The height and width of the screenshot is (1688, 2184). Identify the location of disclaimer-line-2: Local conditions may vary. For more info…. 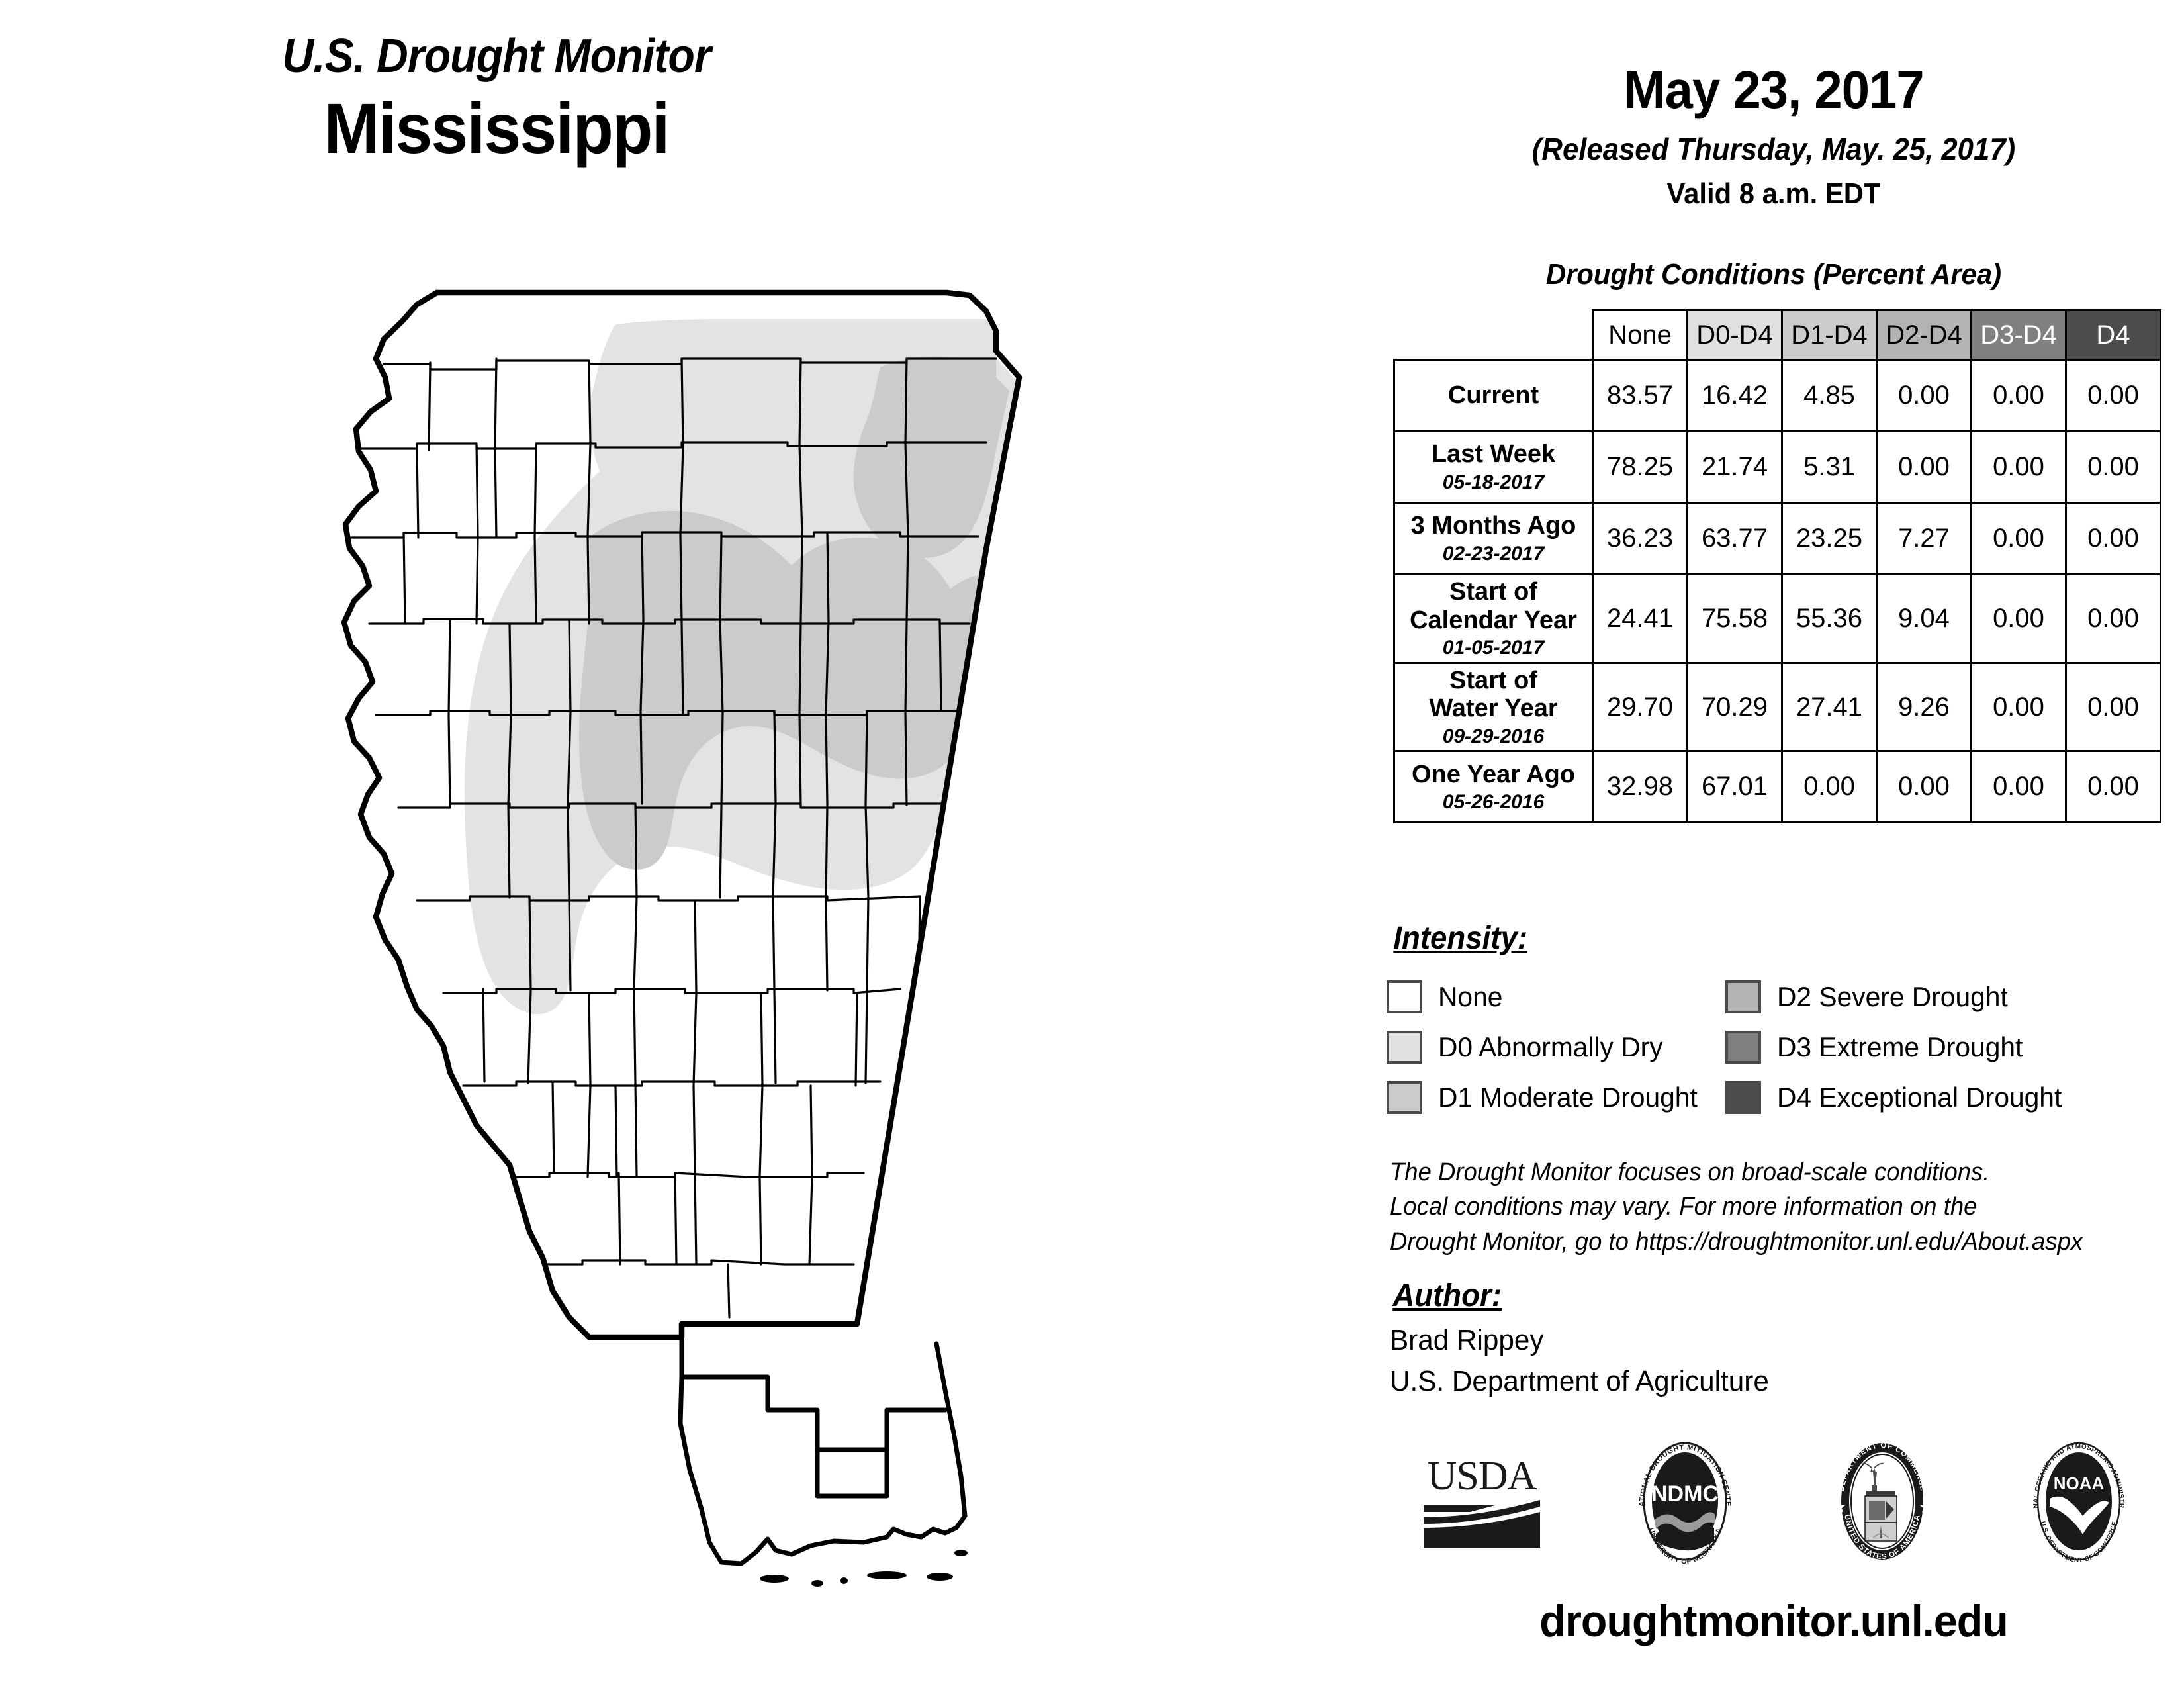
(1684, 1207).